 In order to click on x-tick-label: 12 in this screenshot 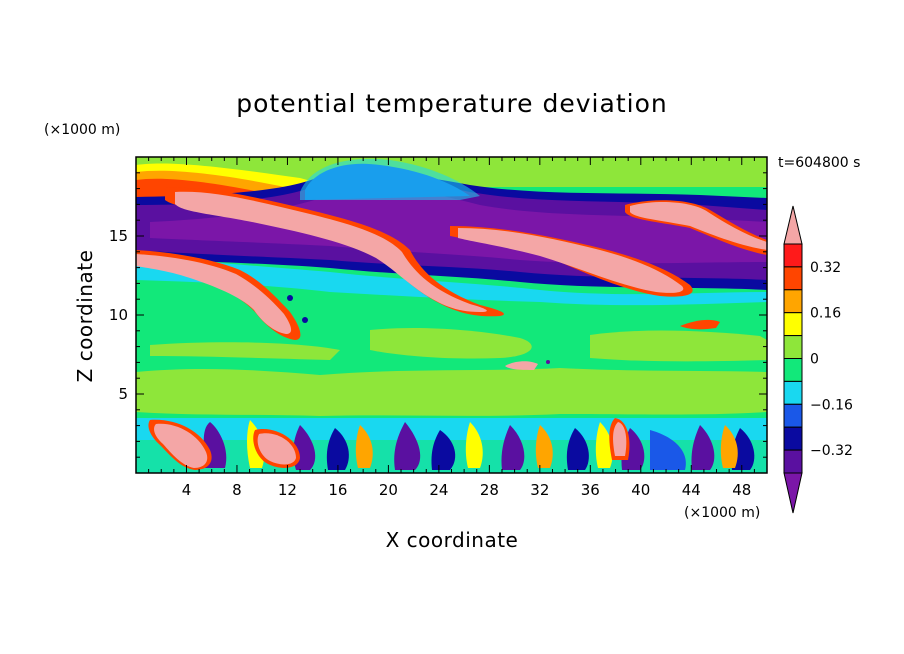, I will do `click(287, 490)`.